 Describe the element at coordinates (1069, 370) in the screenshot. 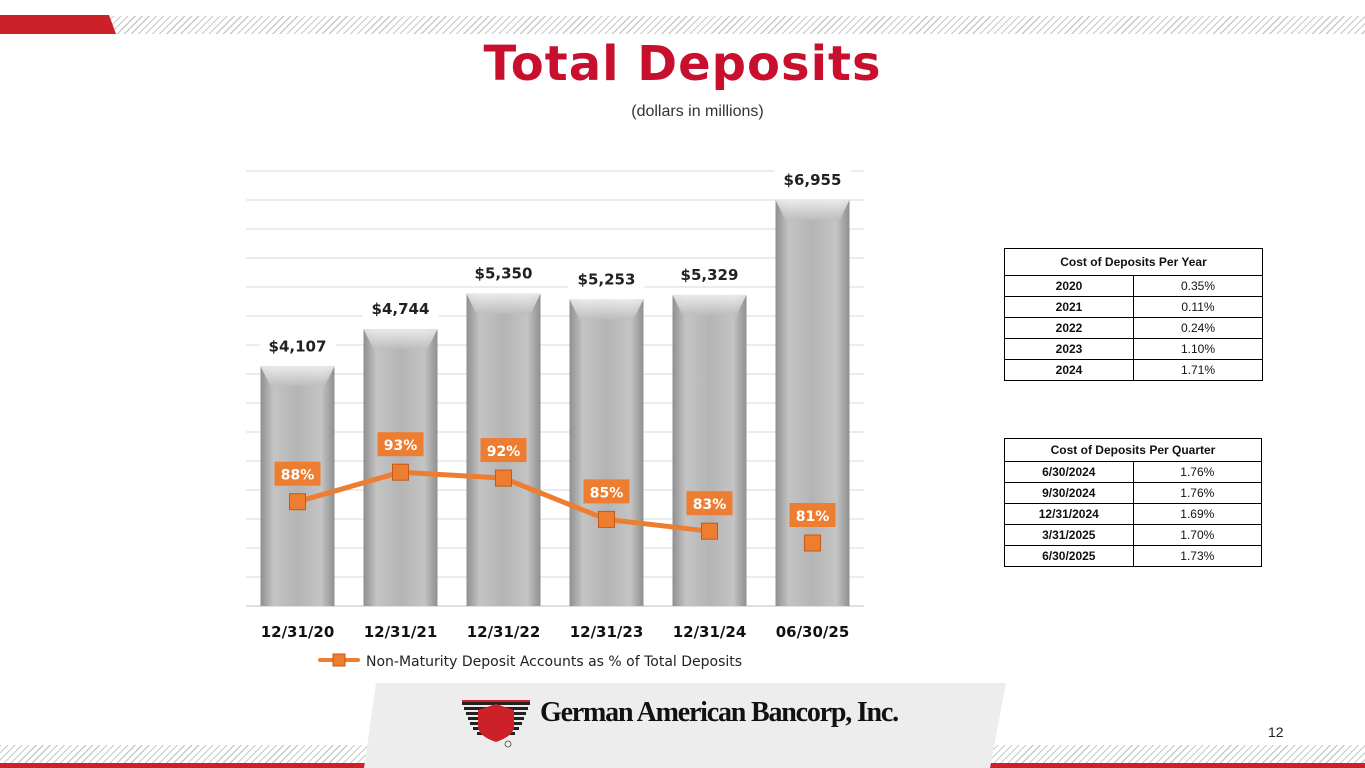

I see `year-cell: 2024` at that location.